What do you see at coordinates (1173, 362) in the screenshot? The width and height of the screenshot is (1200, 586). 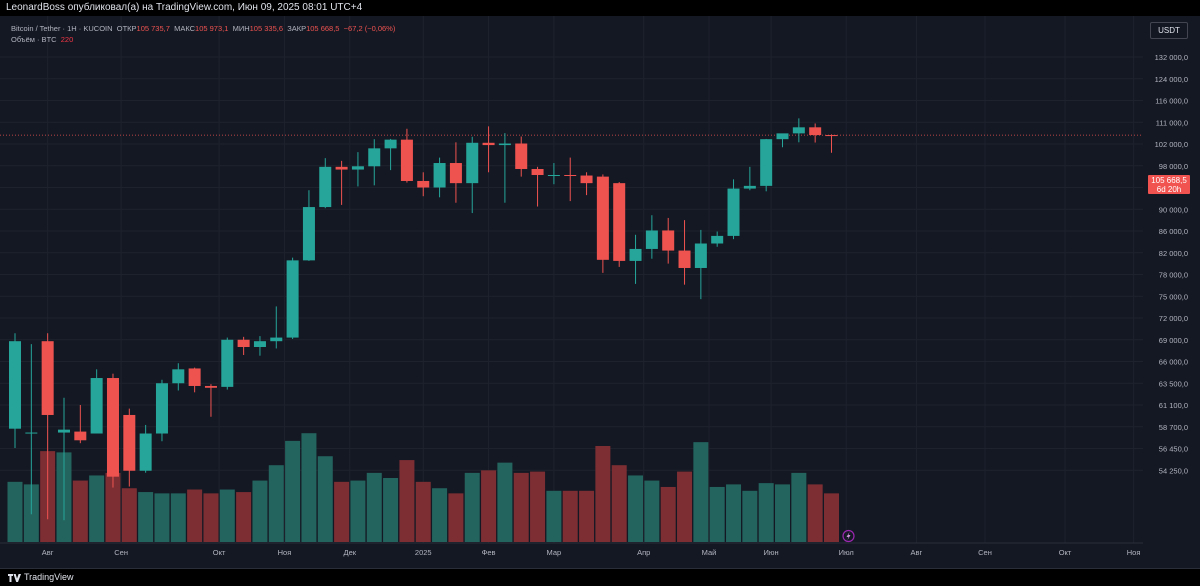 I see `price-axis-label: 66 000,0` at bounding box center [1173, 362].